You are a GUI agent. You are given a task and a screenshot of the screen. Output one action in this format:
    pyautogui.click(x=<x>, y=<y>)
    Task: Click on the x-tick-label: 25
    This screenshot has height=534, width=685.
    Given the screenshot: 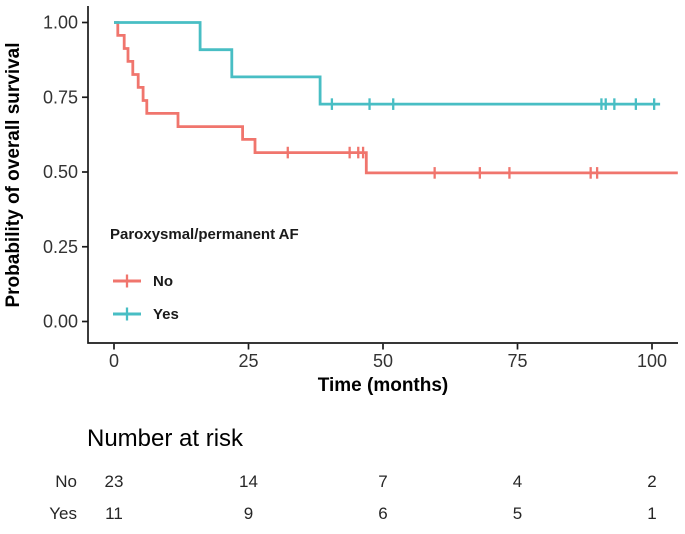 What is the action you would take?
    pyautogui.click(x=248, y=361)
    